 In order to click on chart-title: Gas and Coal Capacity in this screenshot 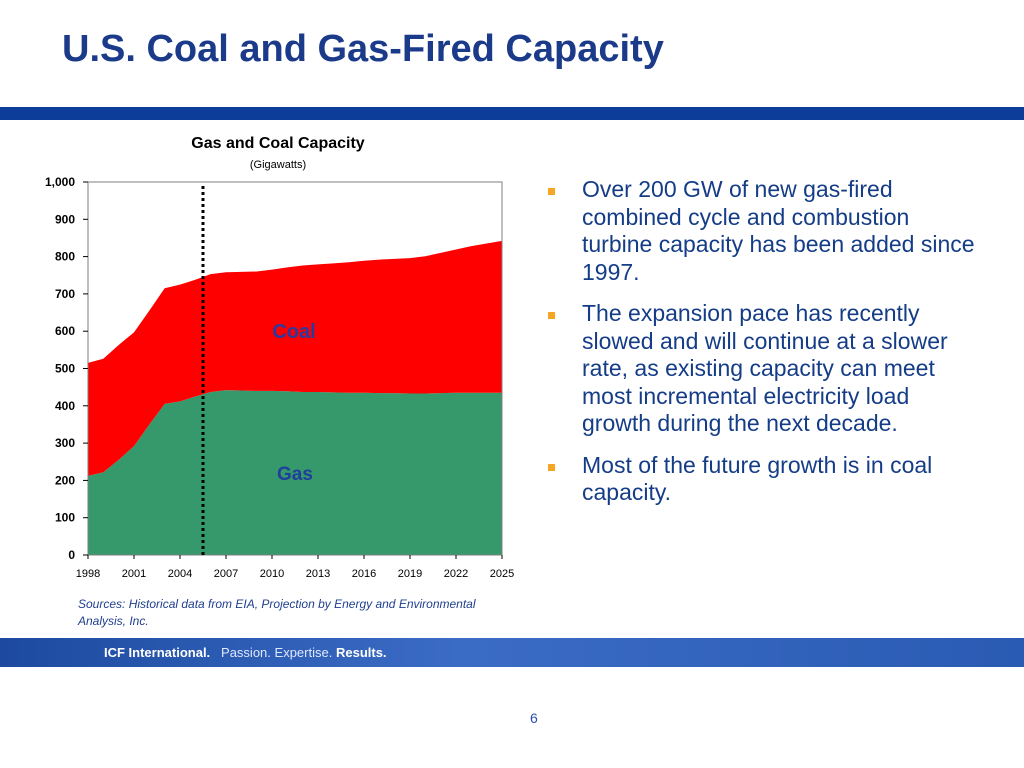, I will do `click(277, 143)`.